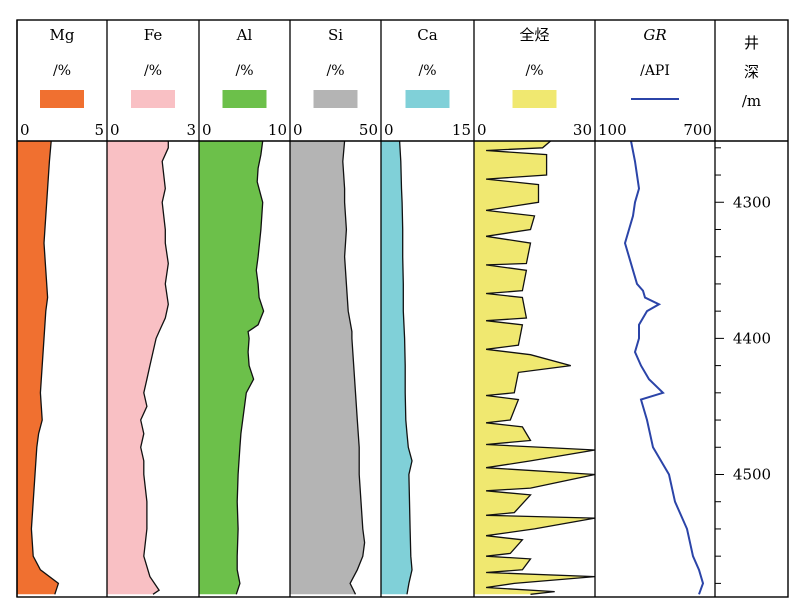  What do you see at coordinates (62, 71) in the screenshot?
I see `track-unit-mg: /%` at bounding box center [62, 71].